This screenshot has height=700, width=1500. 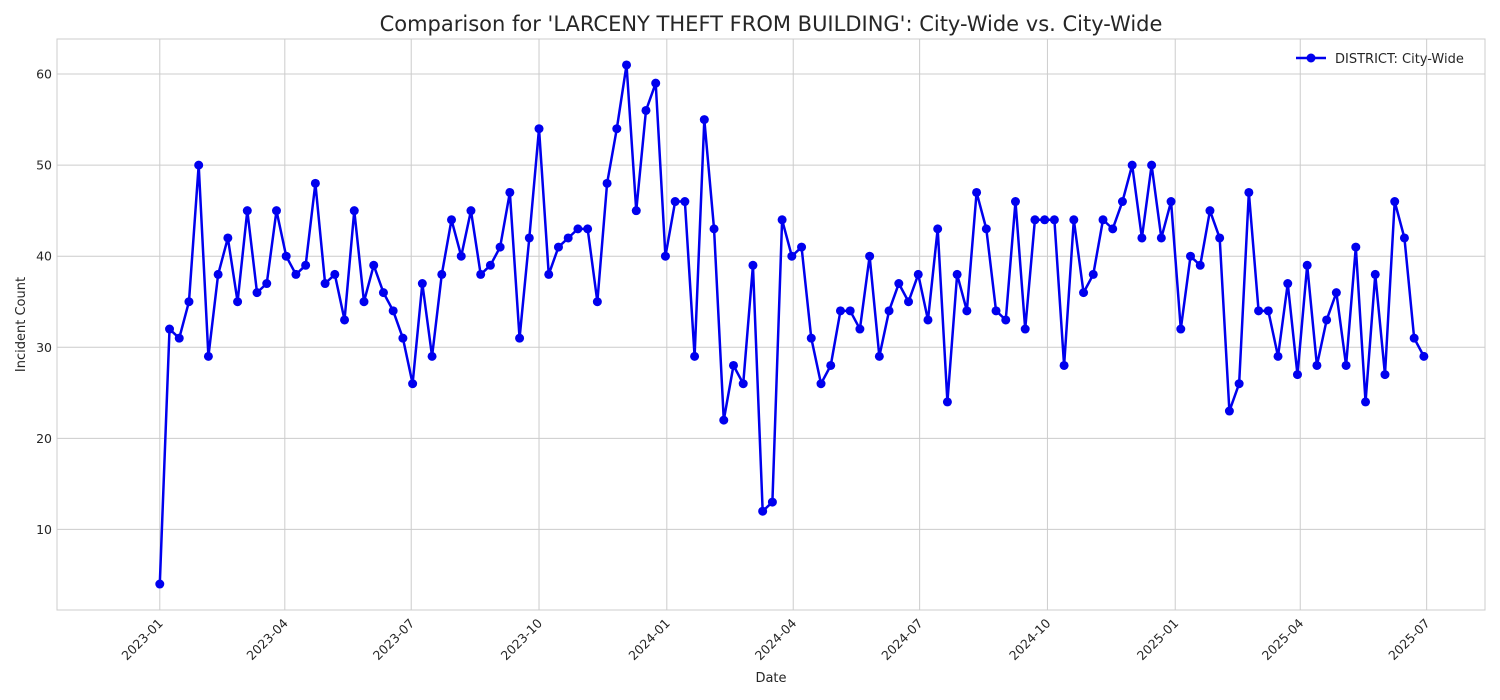 I want to click on legend: DISTRICT: City-Wide, so click(x=1380, y=59).